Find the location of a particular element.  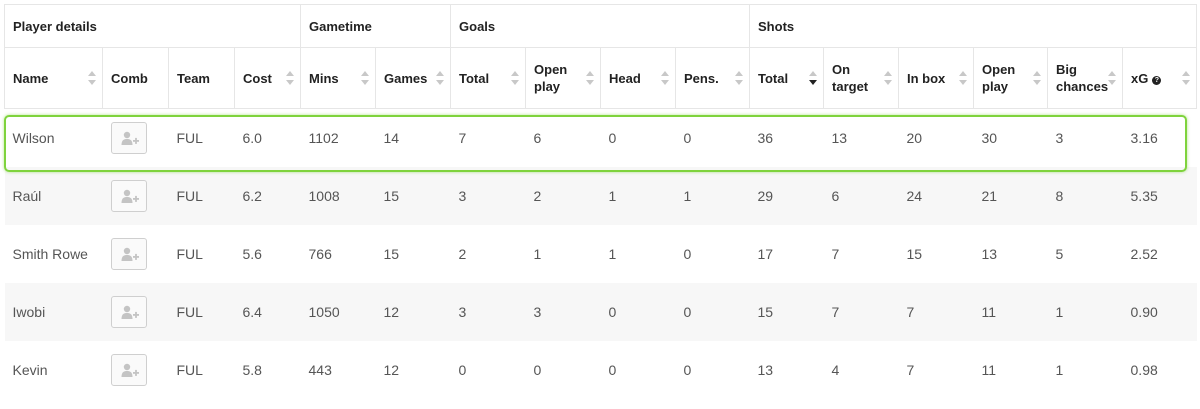

cell-goals_open: 2 is located at coordinates (537, 195).